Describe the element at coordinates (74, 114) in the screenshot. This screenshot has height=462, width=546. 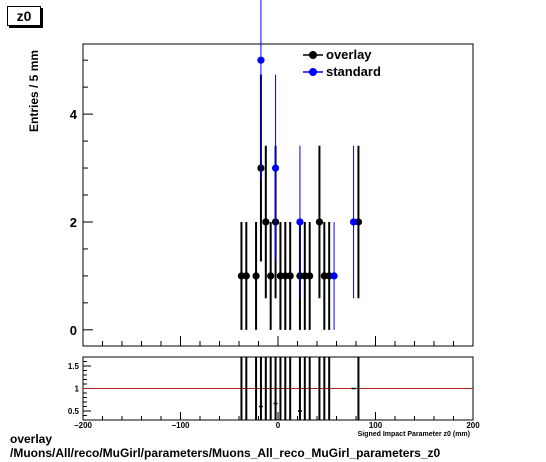
I see `y-tick-label: 4` at that location.